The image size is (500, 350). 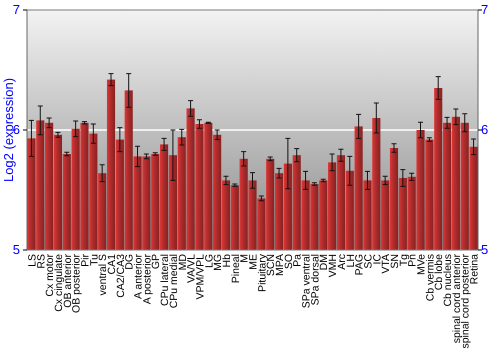 What do you see at coordinates (16, 250) in the screenshot?
I see `y-tick-label: 5` at bounding box center [16, 250].